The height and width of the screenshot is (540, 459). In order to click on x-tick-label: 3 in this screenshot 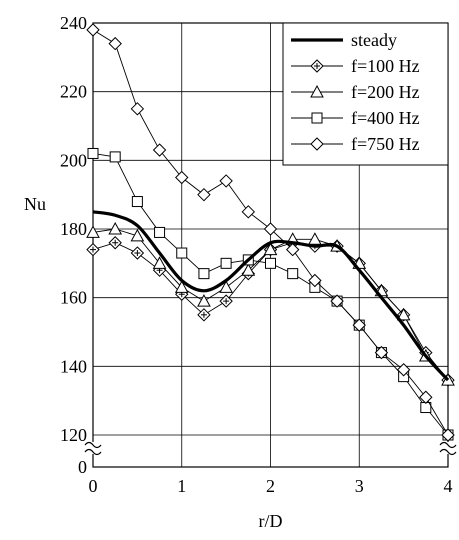, I will do `click(359, 486)`.